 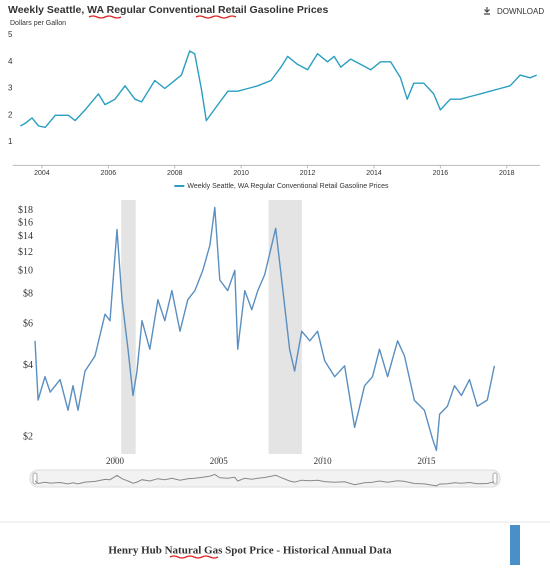 I want to click on y-tick-label: $10, so click(x=25, y=271).